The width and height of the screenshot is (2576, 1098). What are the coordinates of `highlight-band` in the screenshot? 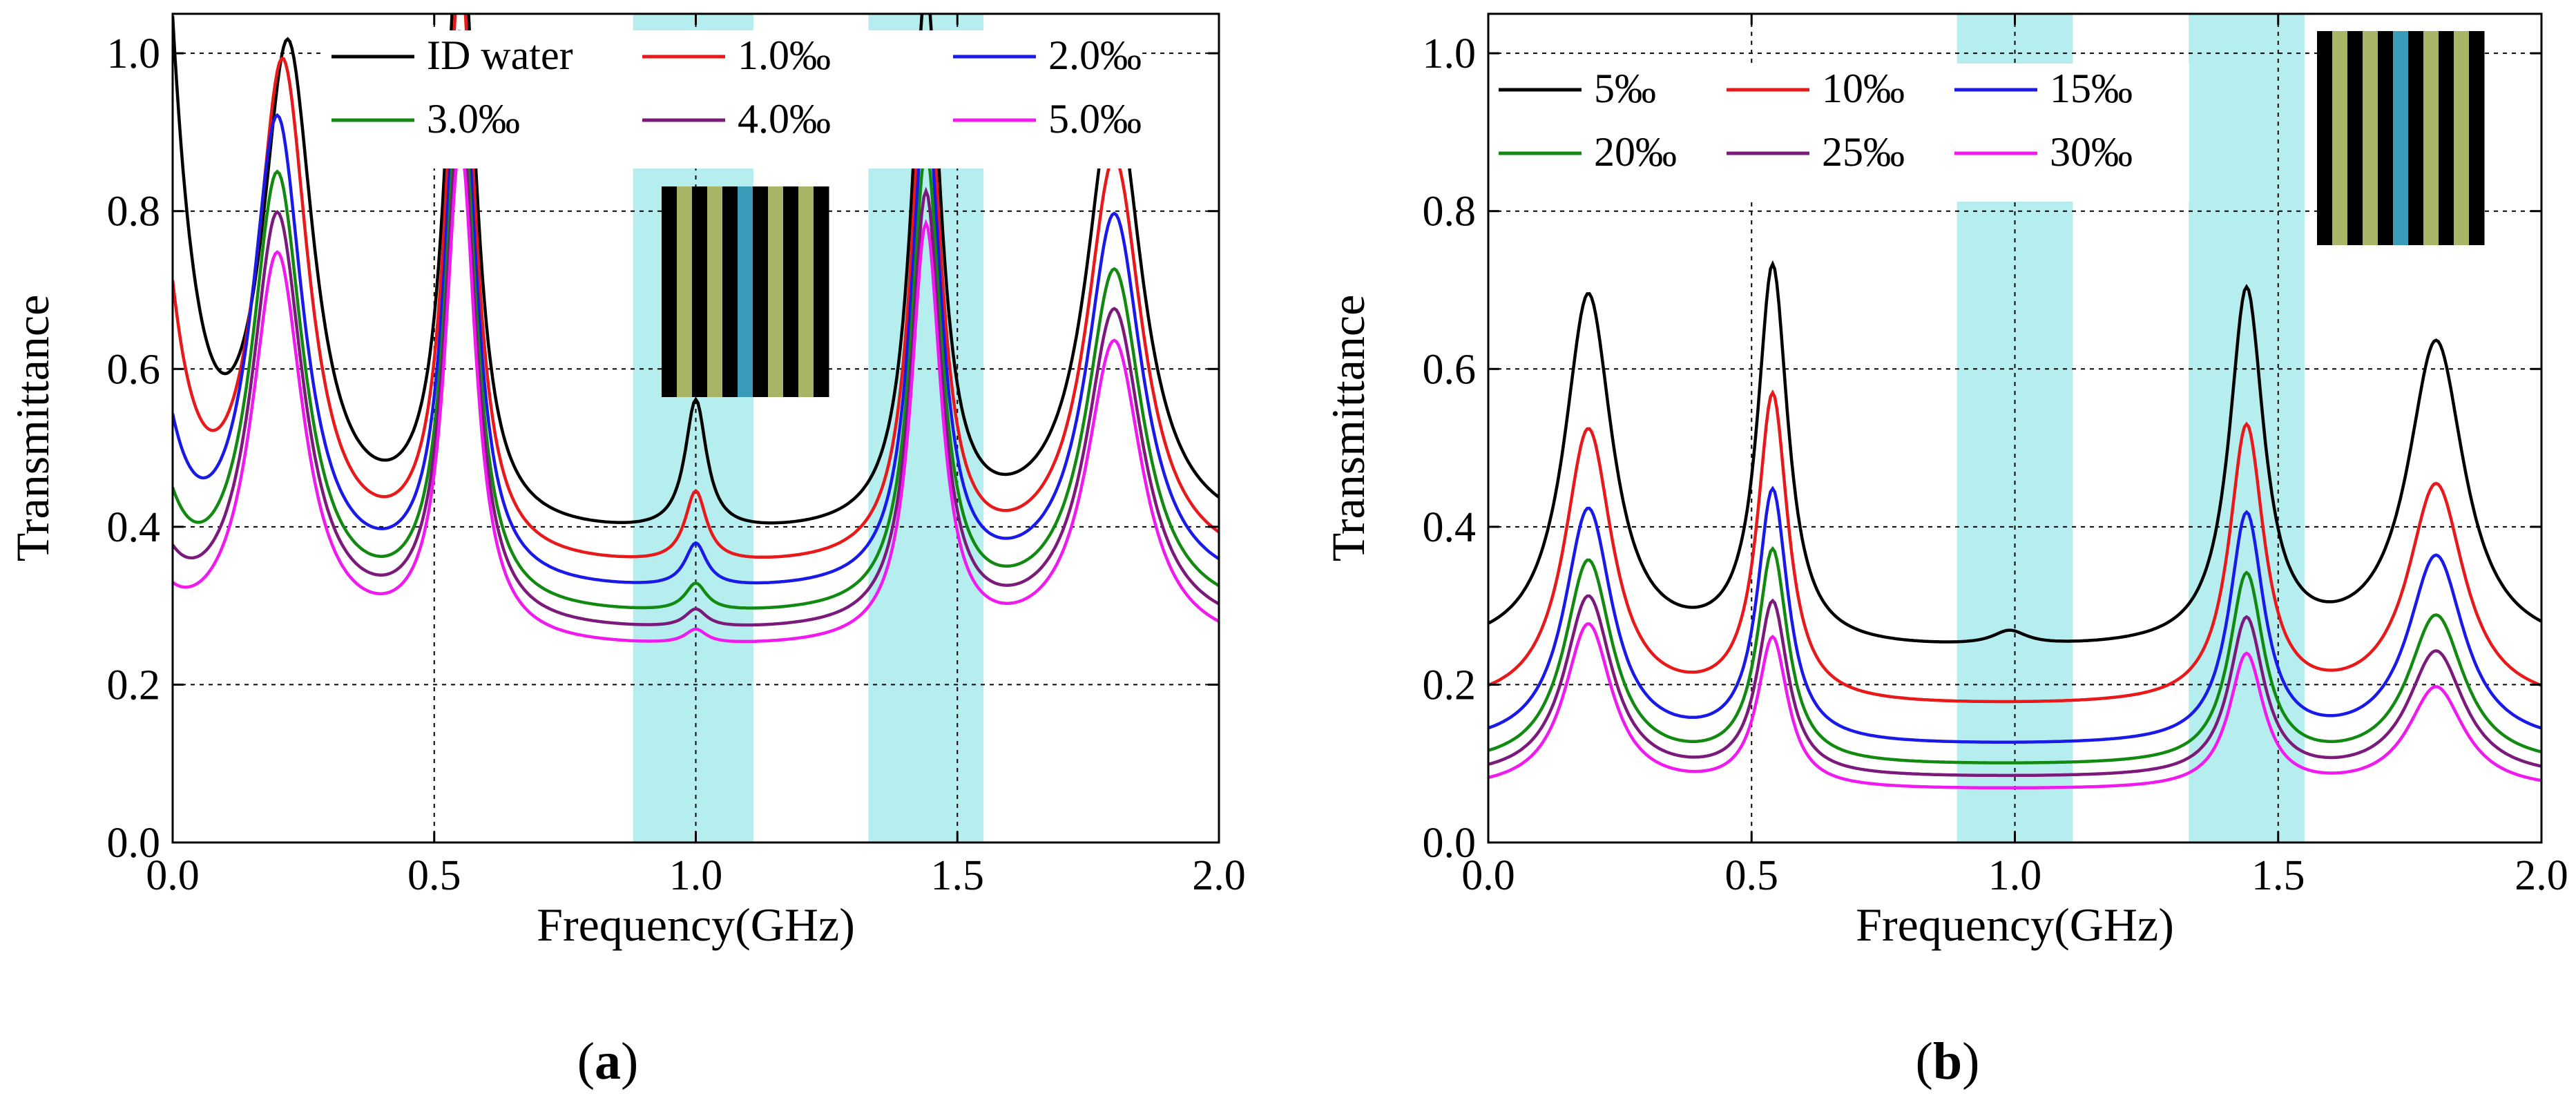 It's located at (2247, 428).